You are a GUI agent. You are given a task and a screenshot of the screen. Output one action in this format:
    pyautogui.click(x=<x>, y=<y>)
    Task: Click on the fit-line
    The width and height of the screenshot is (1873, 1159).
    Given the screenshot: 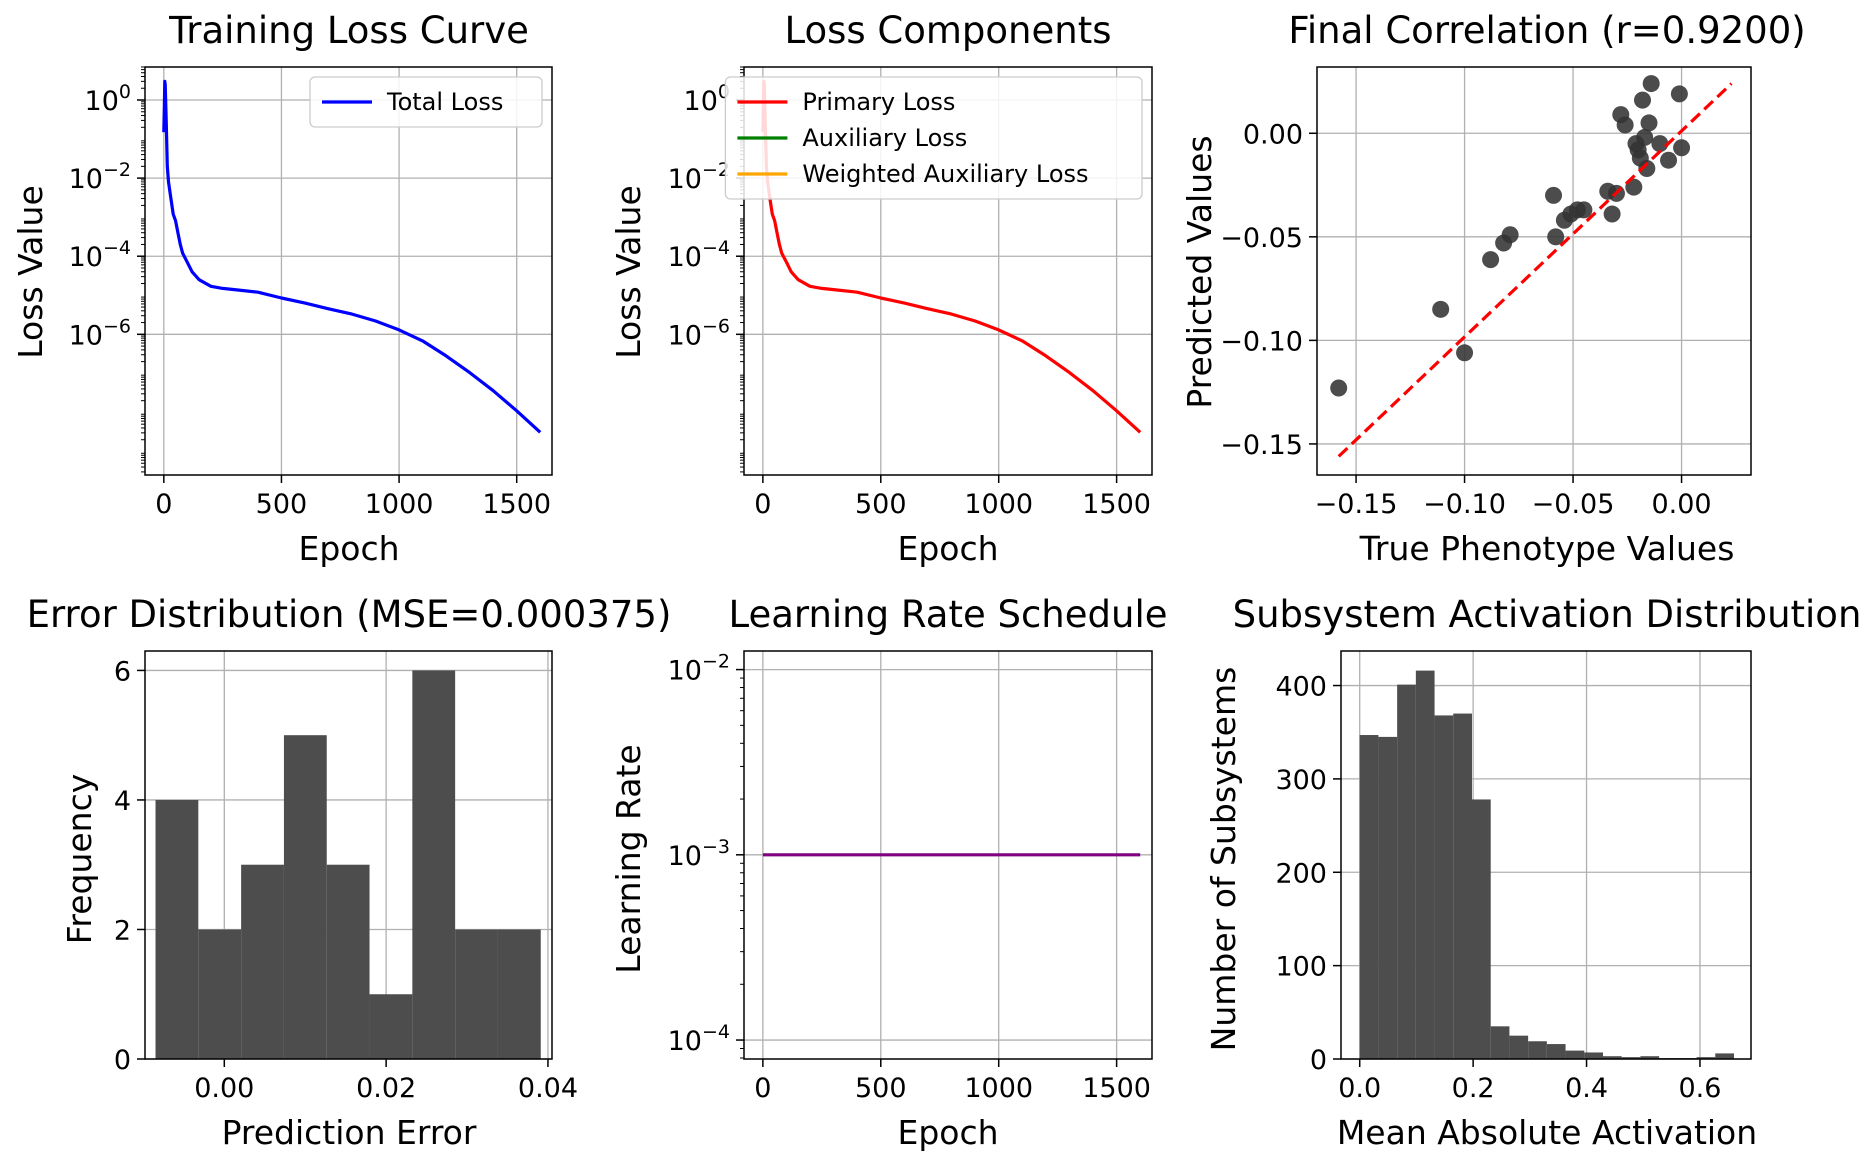 What is the action you would take?
    pyautogui.click(x=1535, y=270)
    